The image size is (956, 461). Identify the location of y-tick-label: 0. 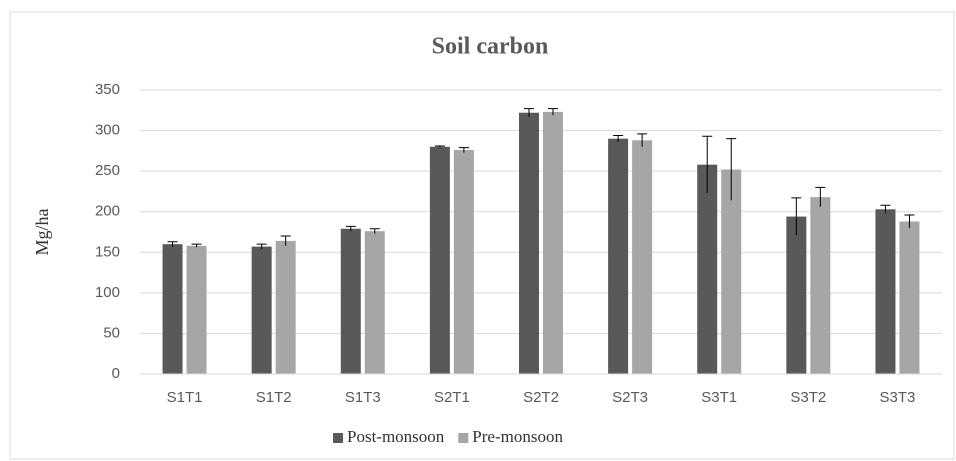
(116, 373).